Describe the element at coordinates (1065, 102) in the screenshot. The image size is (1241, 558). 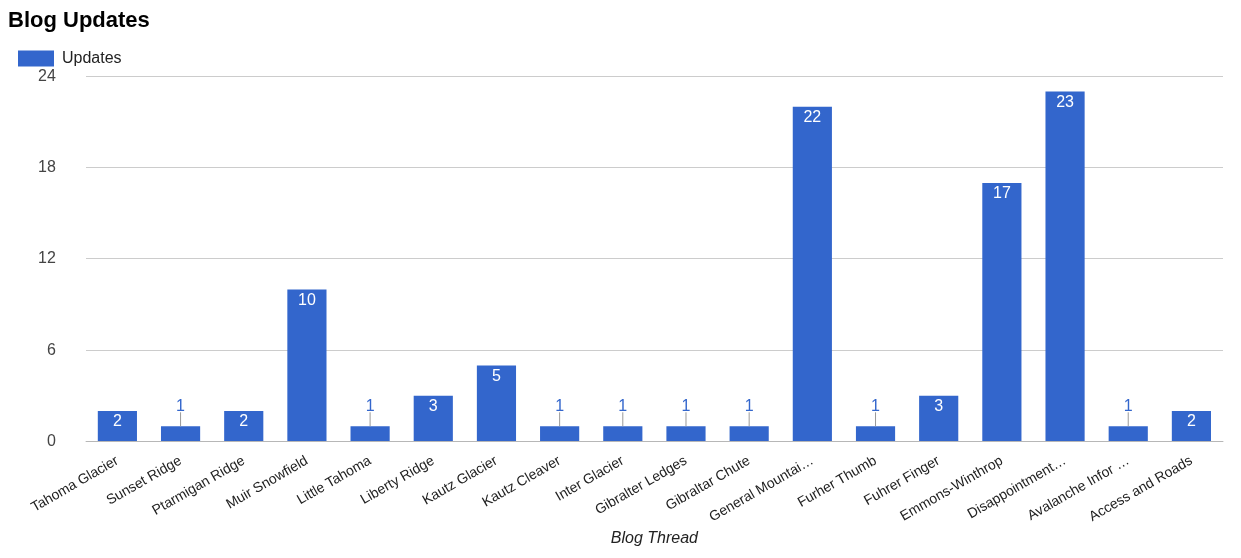
I see `data-label: 23` at that location.